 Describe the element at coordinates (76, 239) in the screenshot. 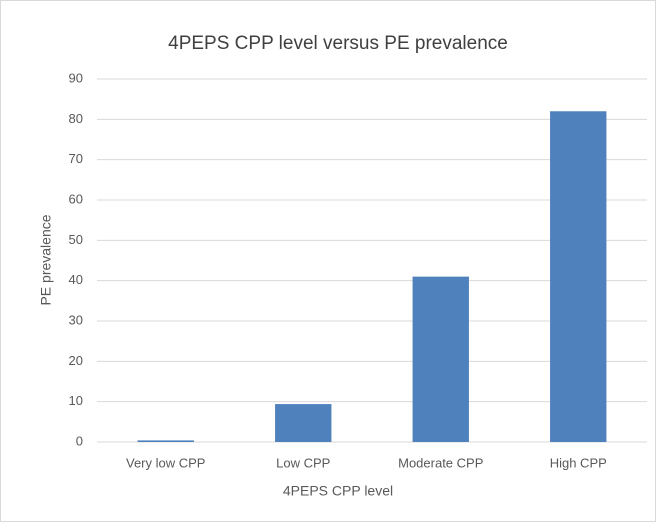

I see `y-tick-label: 50` at that location.